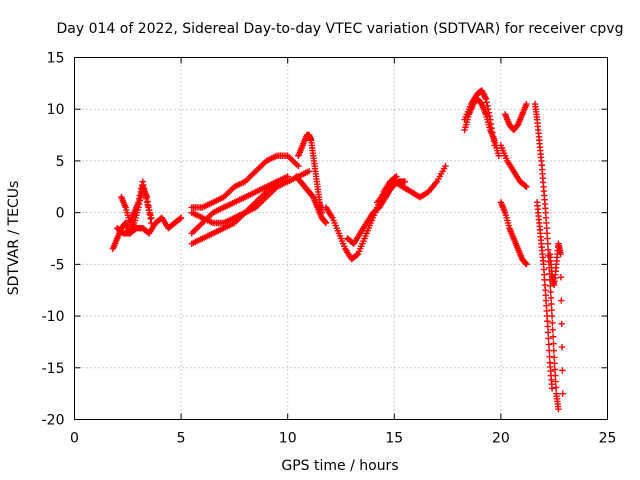 The width and height of the screenshot is (640, 480). I want to click on y-tick-label: -5, so click(58, 265).